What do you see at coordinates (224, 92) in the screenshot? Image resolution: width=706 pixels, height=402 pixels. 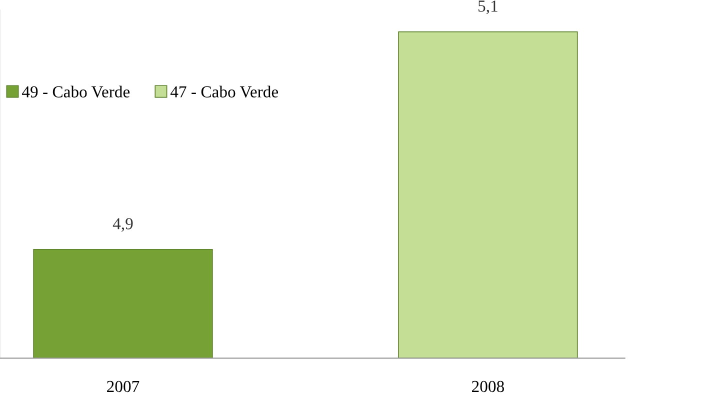 I see `legend-label: 47 - Cabo Verde` at bounding box center [224, 92].